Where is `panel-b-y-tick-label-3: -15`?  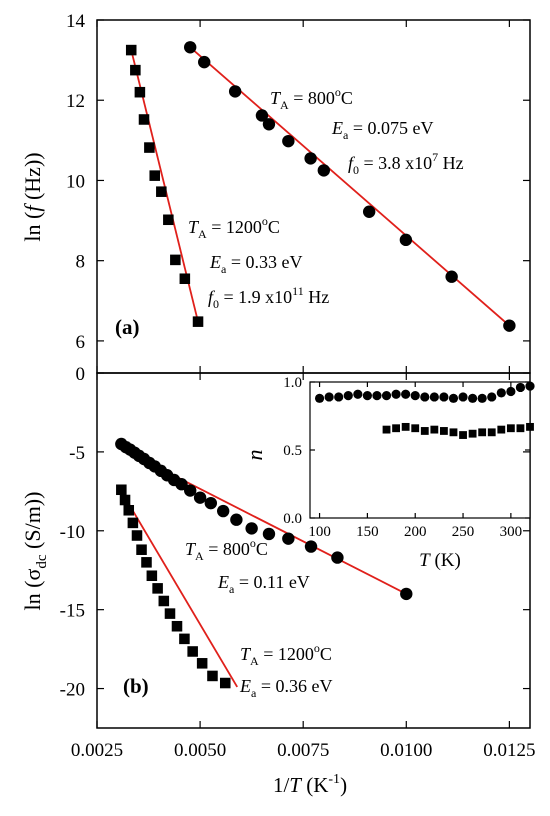 panel-b-y-tick-label-3: -15 is located at coordinates (72, 611).